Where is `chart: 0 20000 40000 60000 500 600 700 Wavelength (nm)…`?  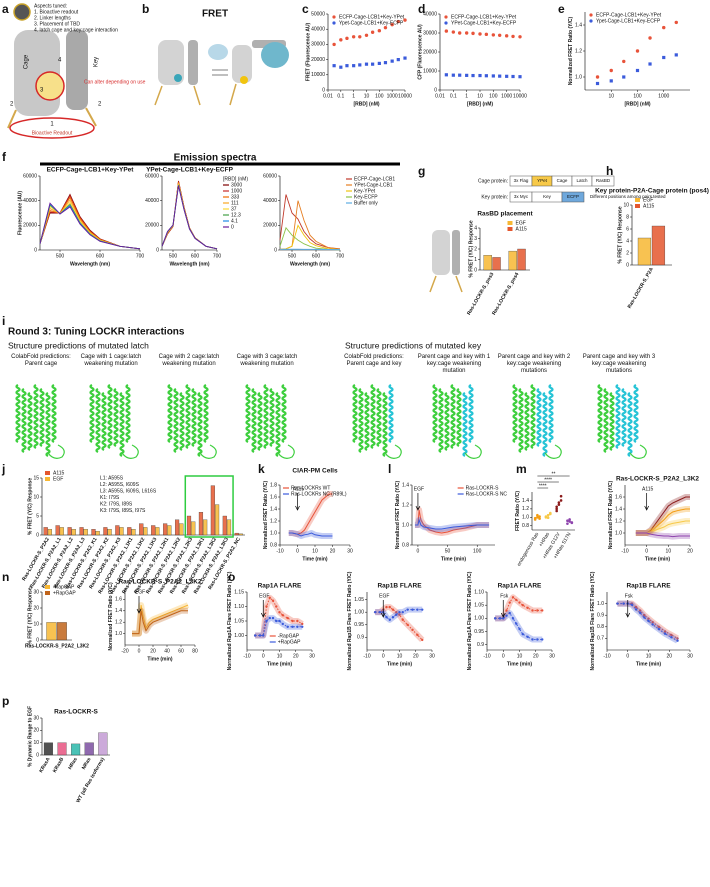
chart: 0 20000 40000 60000 500 600 700 Wavelength (nm)… is located at coordinates (329, 220).